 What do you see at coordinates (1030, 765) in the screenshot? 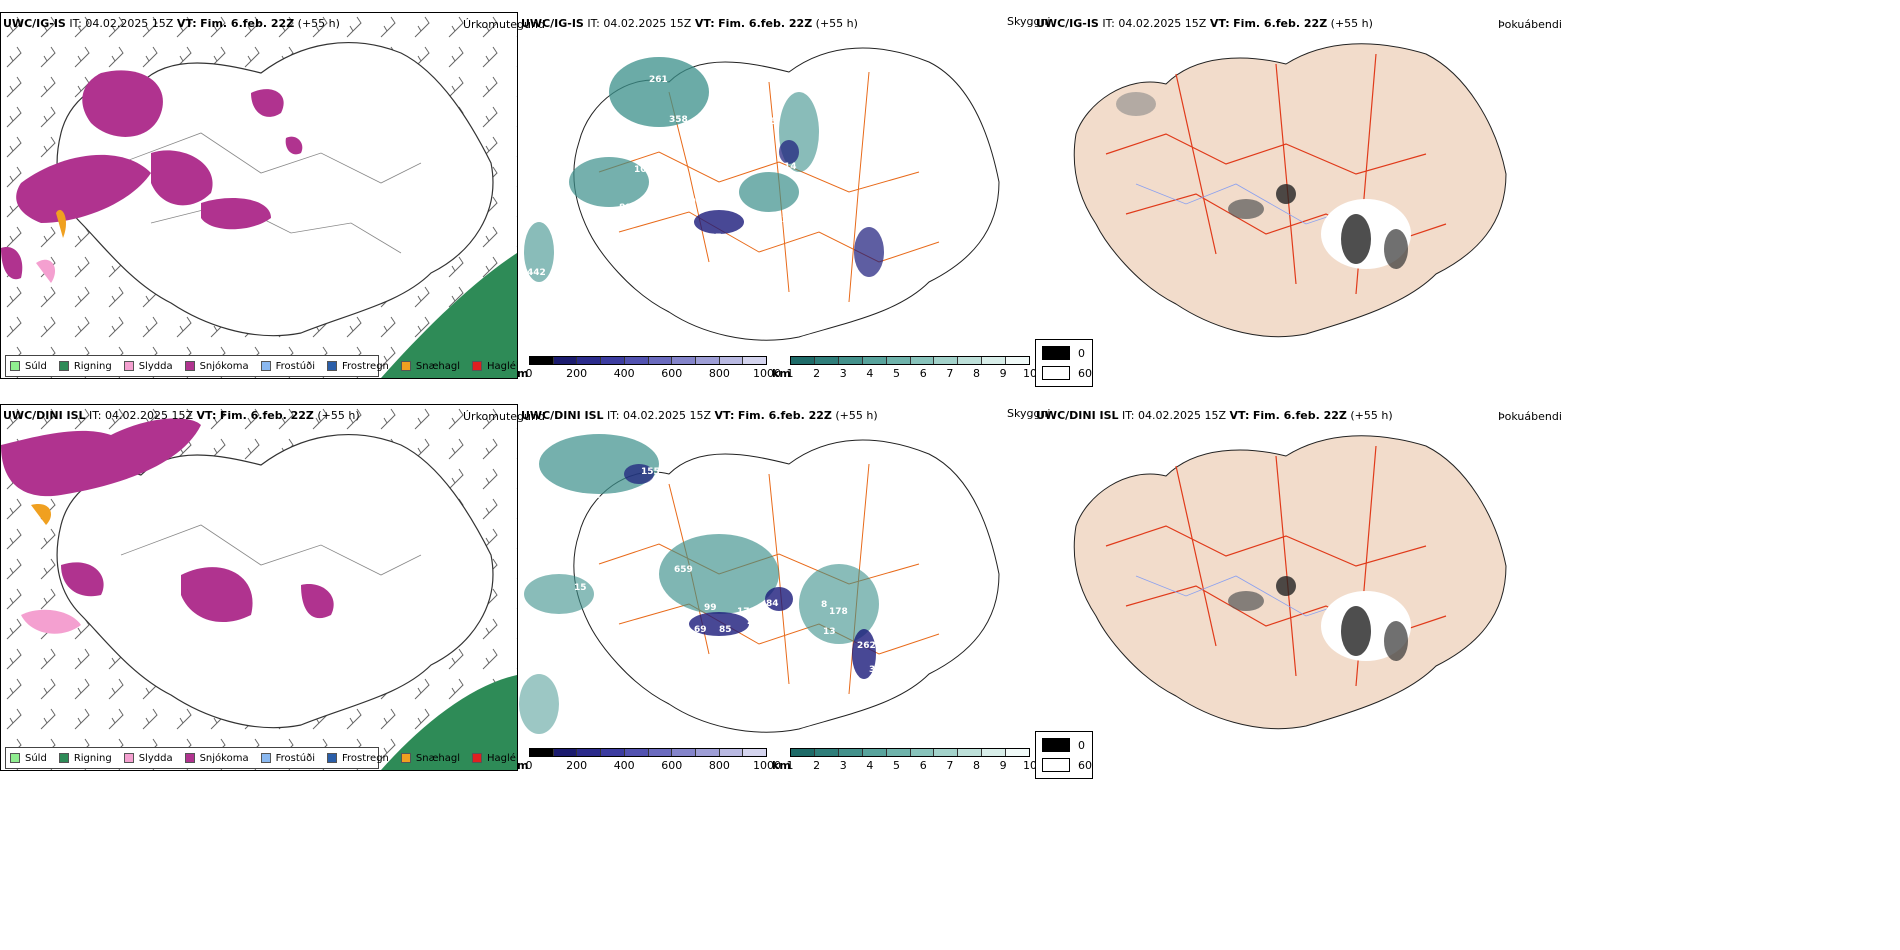
I see `tick-label: 10` at bounding box center [1030, 765].